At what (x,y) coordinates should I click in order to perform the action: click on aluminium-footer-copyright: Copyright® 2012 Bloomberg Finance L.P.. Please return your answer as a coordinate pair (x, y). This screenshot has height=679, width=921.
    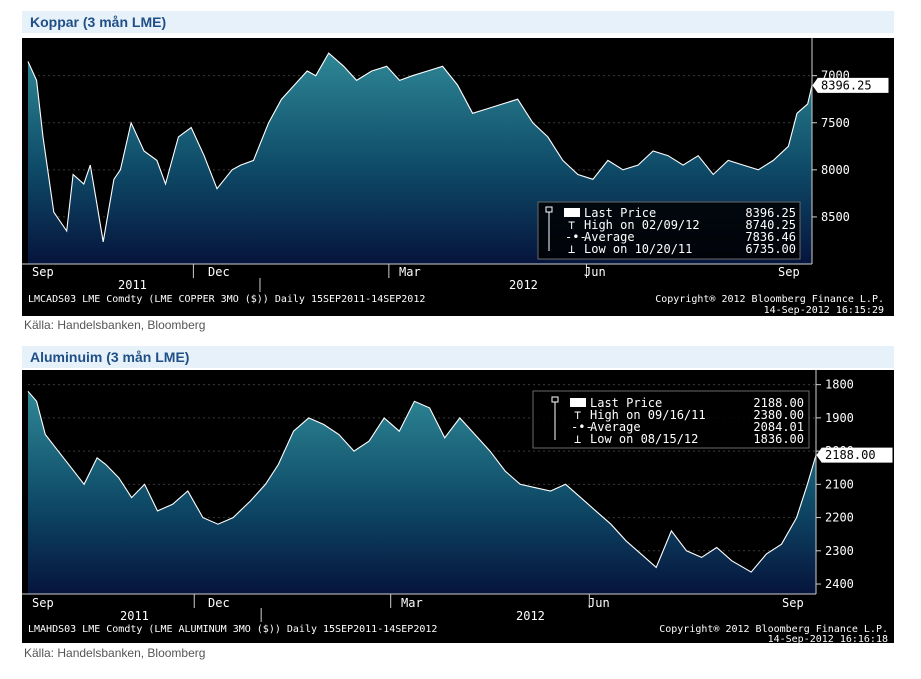
    Looking at the image, I should click on (773, 629).